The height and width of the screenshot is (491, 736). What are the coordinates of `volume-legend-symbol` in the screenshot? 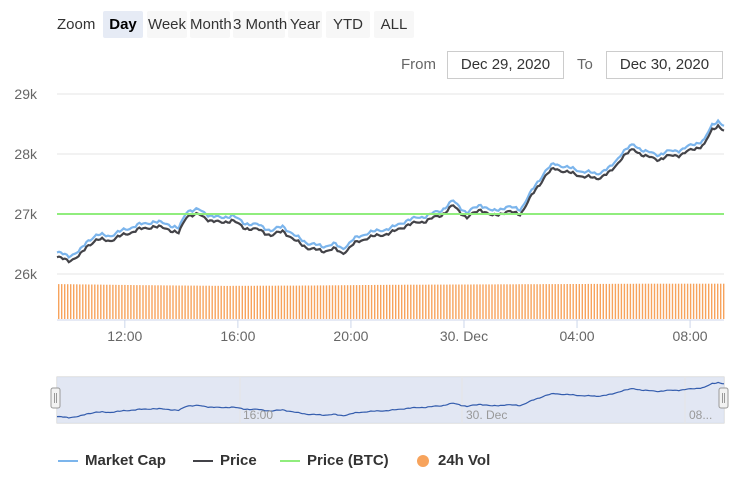 It's located at (423, 461).